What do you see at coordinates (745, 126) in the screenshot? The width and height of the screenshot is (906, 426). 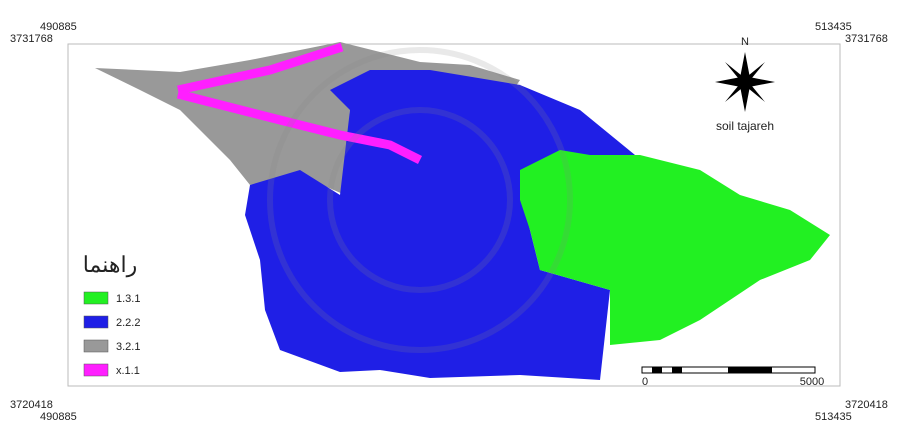 I see `map-title: soil tajareh` at bounding box center [745, 126].